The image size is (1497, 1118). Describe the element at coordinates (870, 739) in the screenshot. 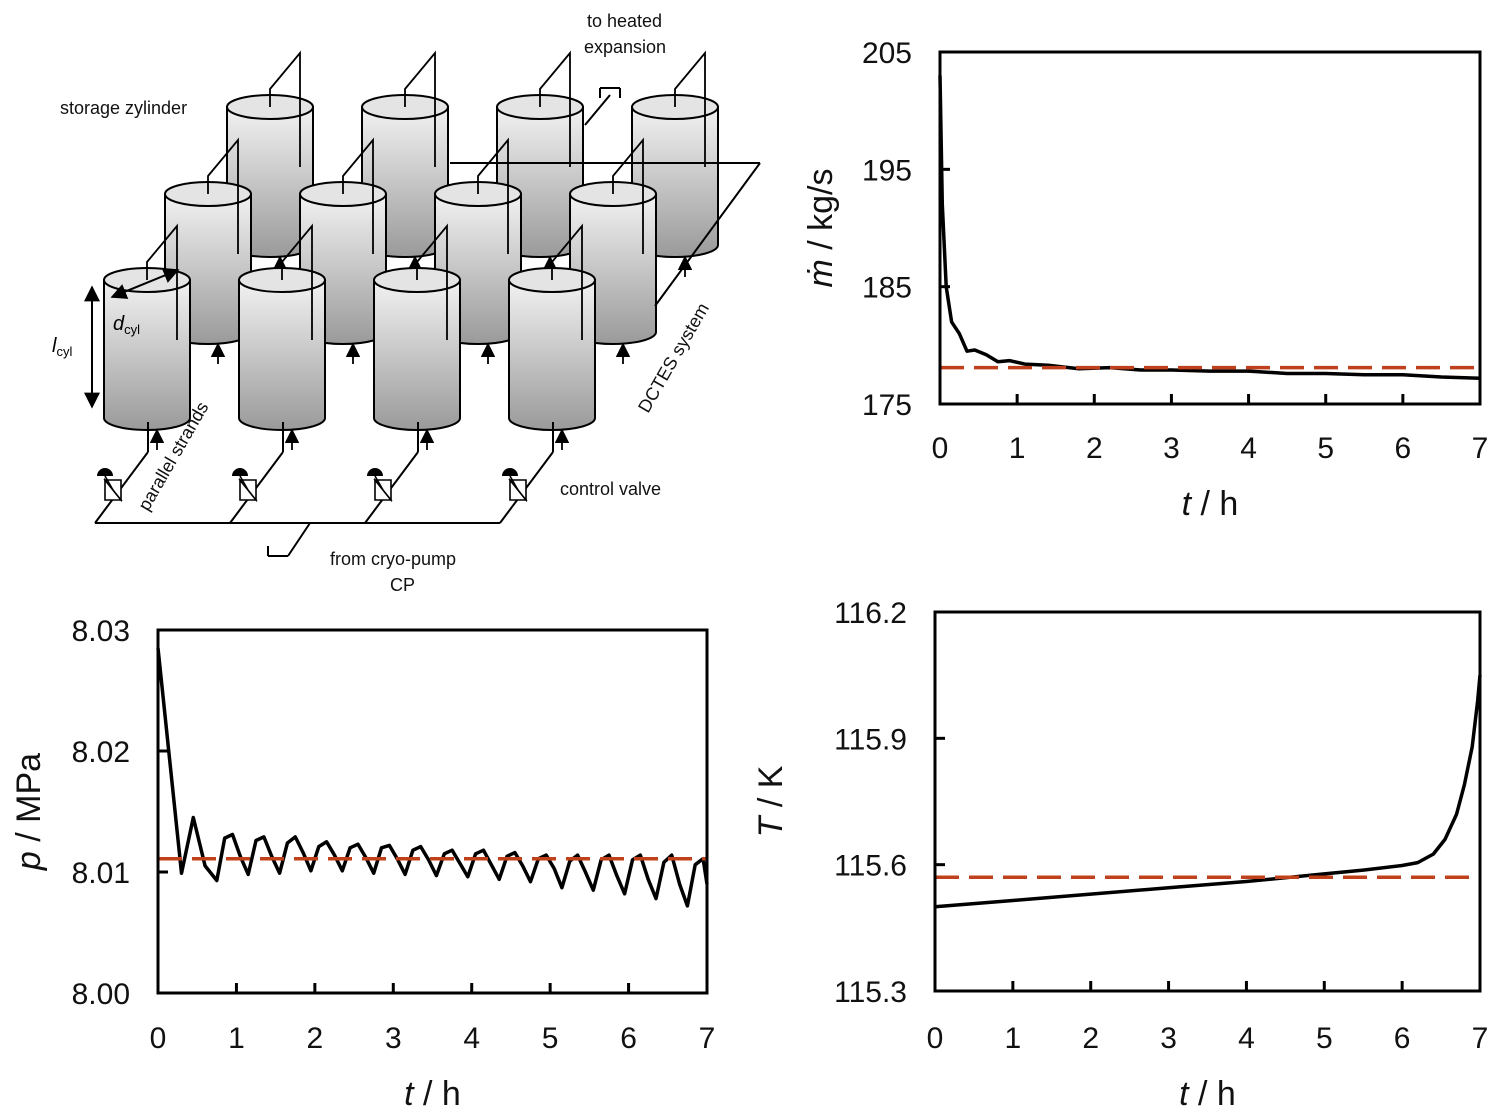

I see `y-tick-label: 115.9` at that location.